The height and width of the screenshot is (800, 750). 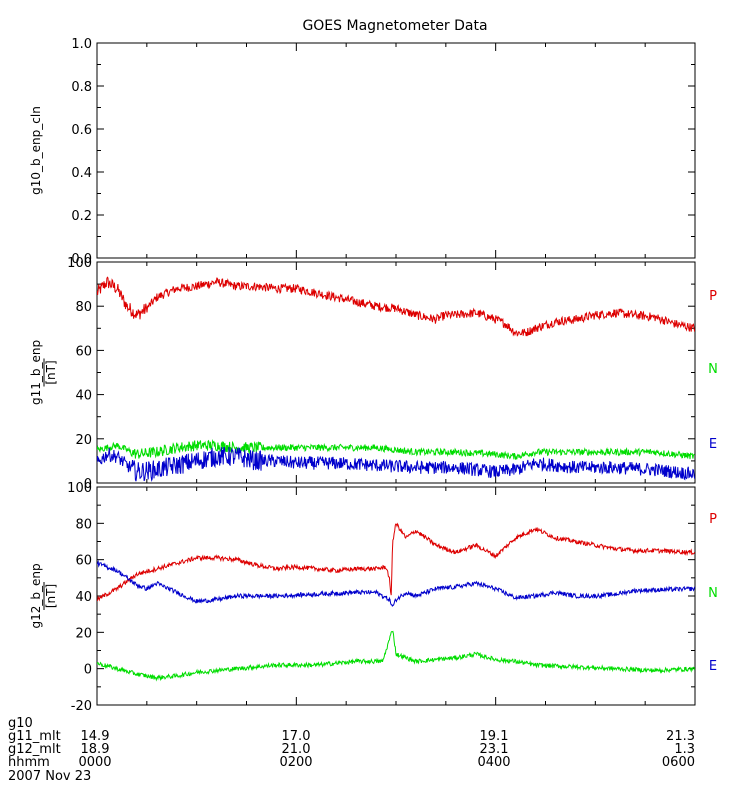 What do you see at coordinates (36, 372) in the screenshot?
I see `y-axis-label: g11_b_enp` at bounding box center [36, 372].